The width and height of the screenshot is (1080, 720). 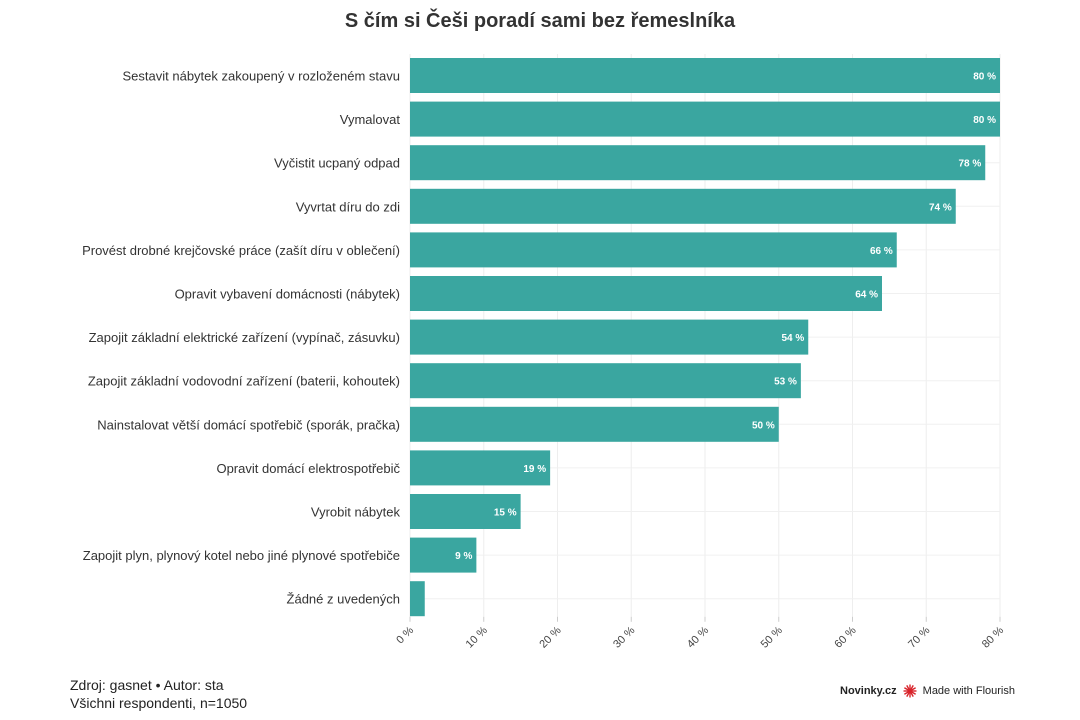 I want to click on publisher-logo: Novinky.cz, so click(x=868, y=691).